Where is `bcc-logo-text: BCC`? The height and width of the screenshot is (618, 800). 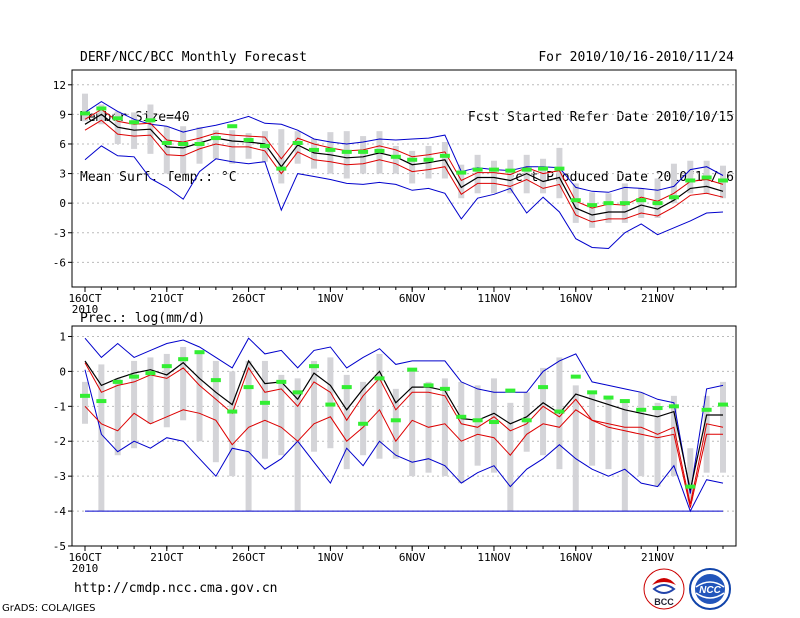 bcc-logo-text: BCC is located at coordinates (664, 602).